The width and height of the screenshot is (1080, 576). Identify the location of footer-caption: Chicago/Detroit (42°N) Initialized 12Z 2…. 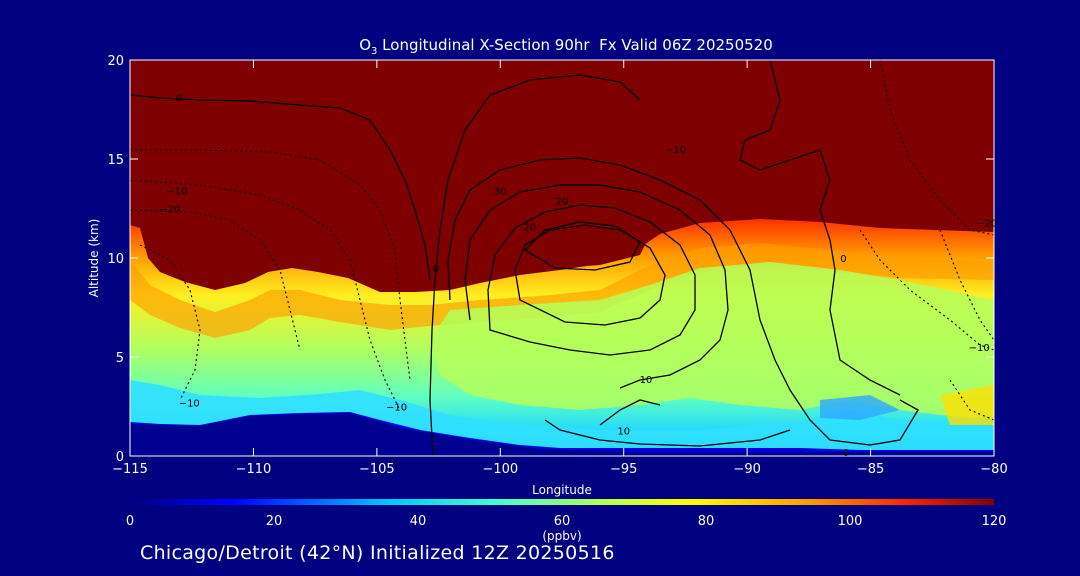
(377, 553).